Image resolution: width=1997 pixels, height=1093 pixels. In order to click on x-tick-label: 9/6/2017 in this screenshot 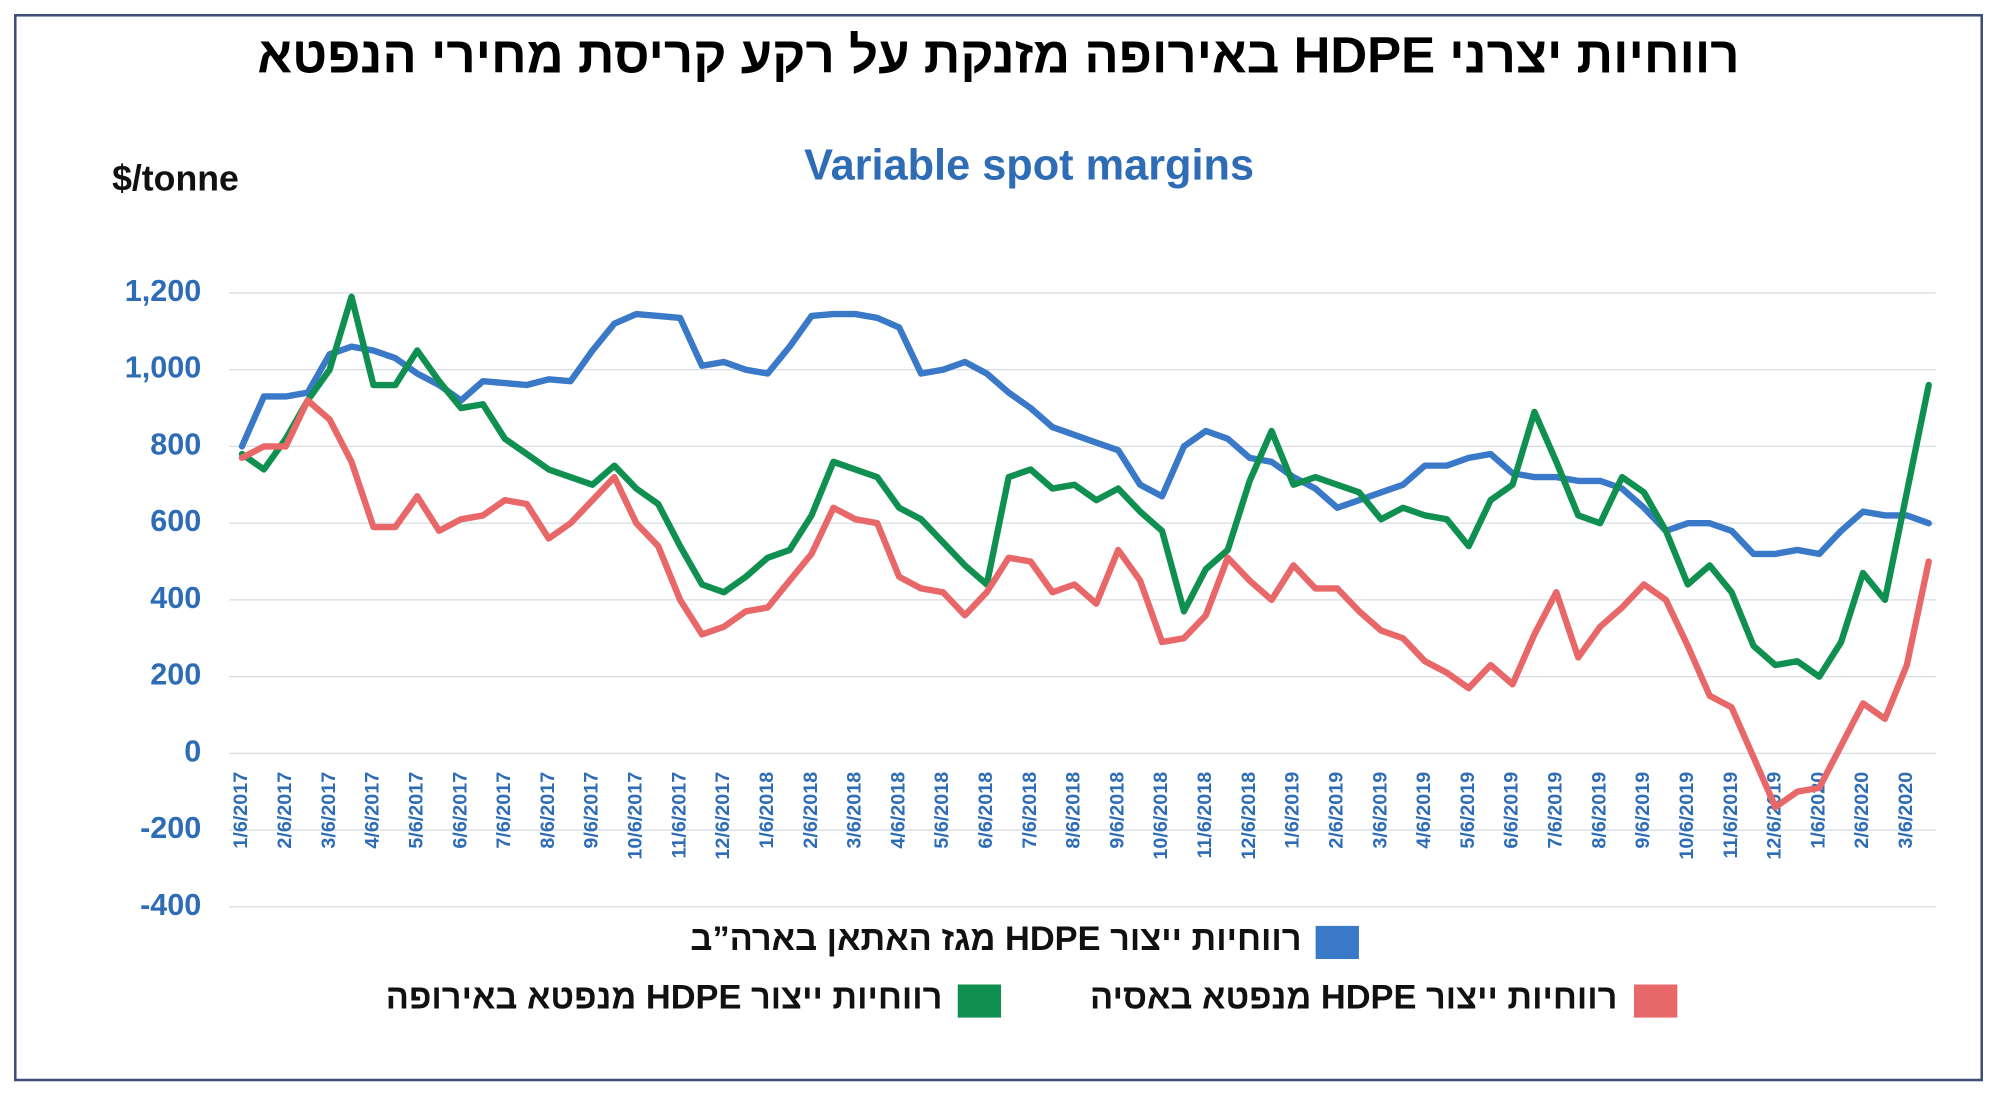, I will do `click(592, 810)`.